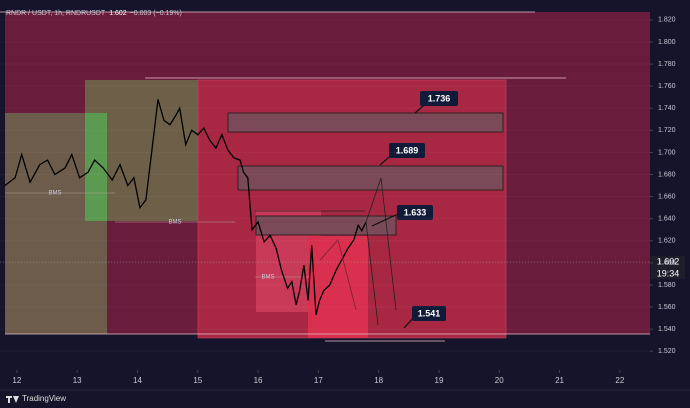  What do you see at coordinates (12, 399) in the screenshot?
I see `logo` at bounding box center [12, 399].